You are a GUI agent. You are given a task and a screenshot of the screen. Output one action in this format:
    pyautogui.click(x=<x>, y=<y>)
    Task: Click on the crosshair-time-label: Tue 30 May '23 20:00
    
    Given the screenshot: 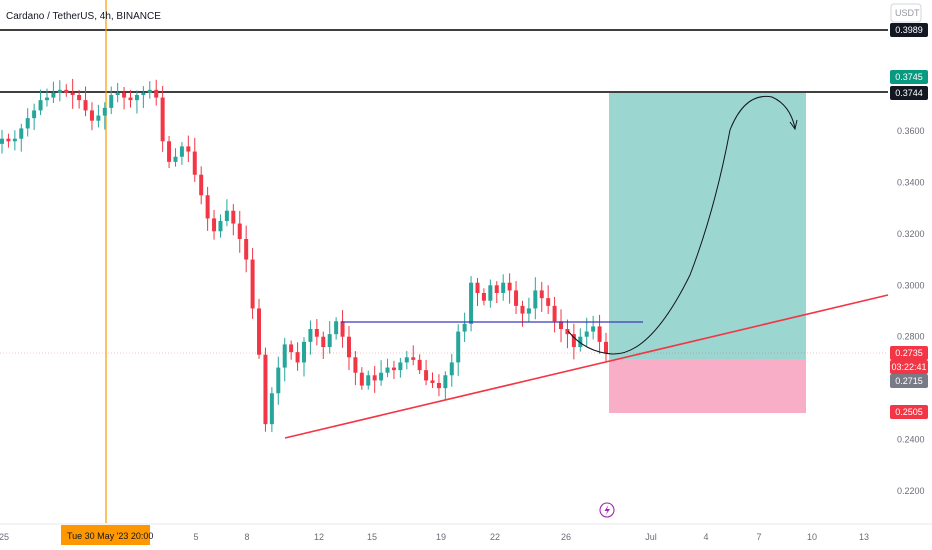 What is the action you would take?
    pyautogui.click(x=107, y=535)
    